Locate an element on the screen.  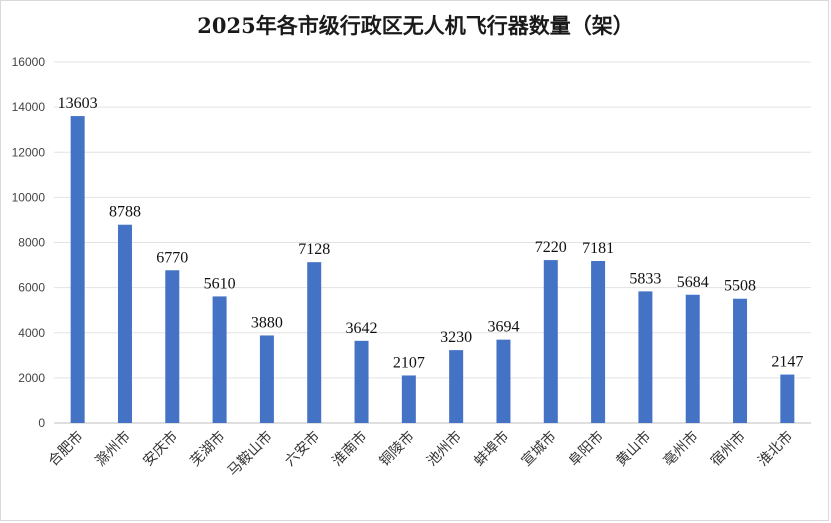
x-tick-label: 阜阳市 is located at coordinates (586, 449).